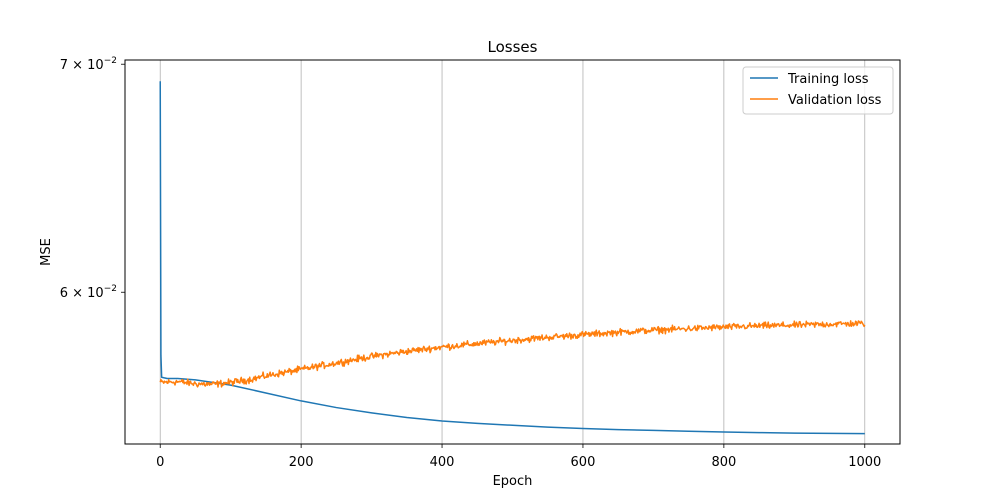  Describe the element at coordinates (512, 354) in the screenshot. I see `series-line-validation-loss` at that location.